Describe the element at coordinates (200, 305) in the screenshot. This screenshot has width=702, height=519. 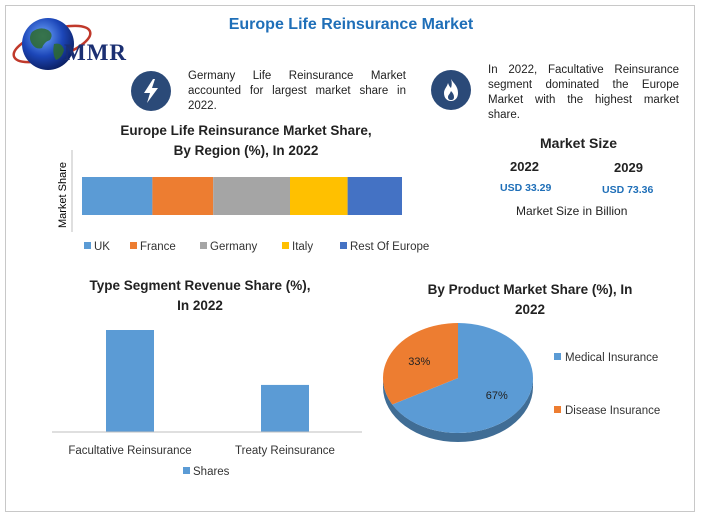
I see `type-chart-title-line2: In 2022` at that location.